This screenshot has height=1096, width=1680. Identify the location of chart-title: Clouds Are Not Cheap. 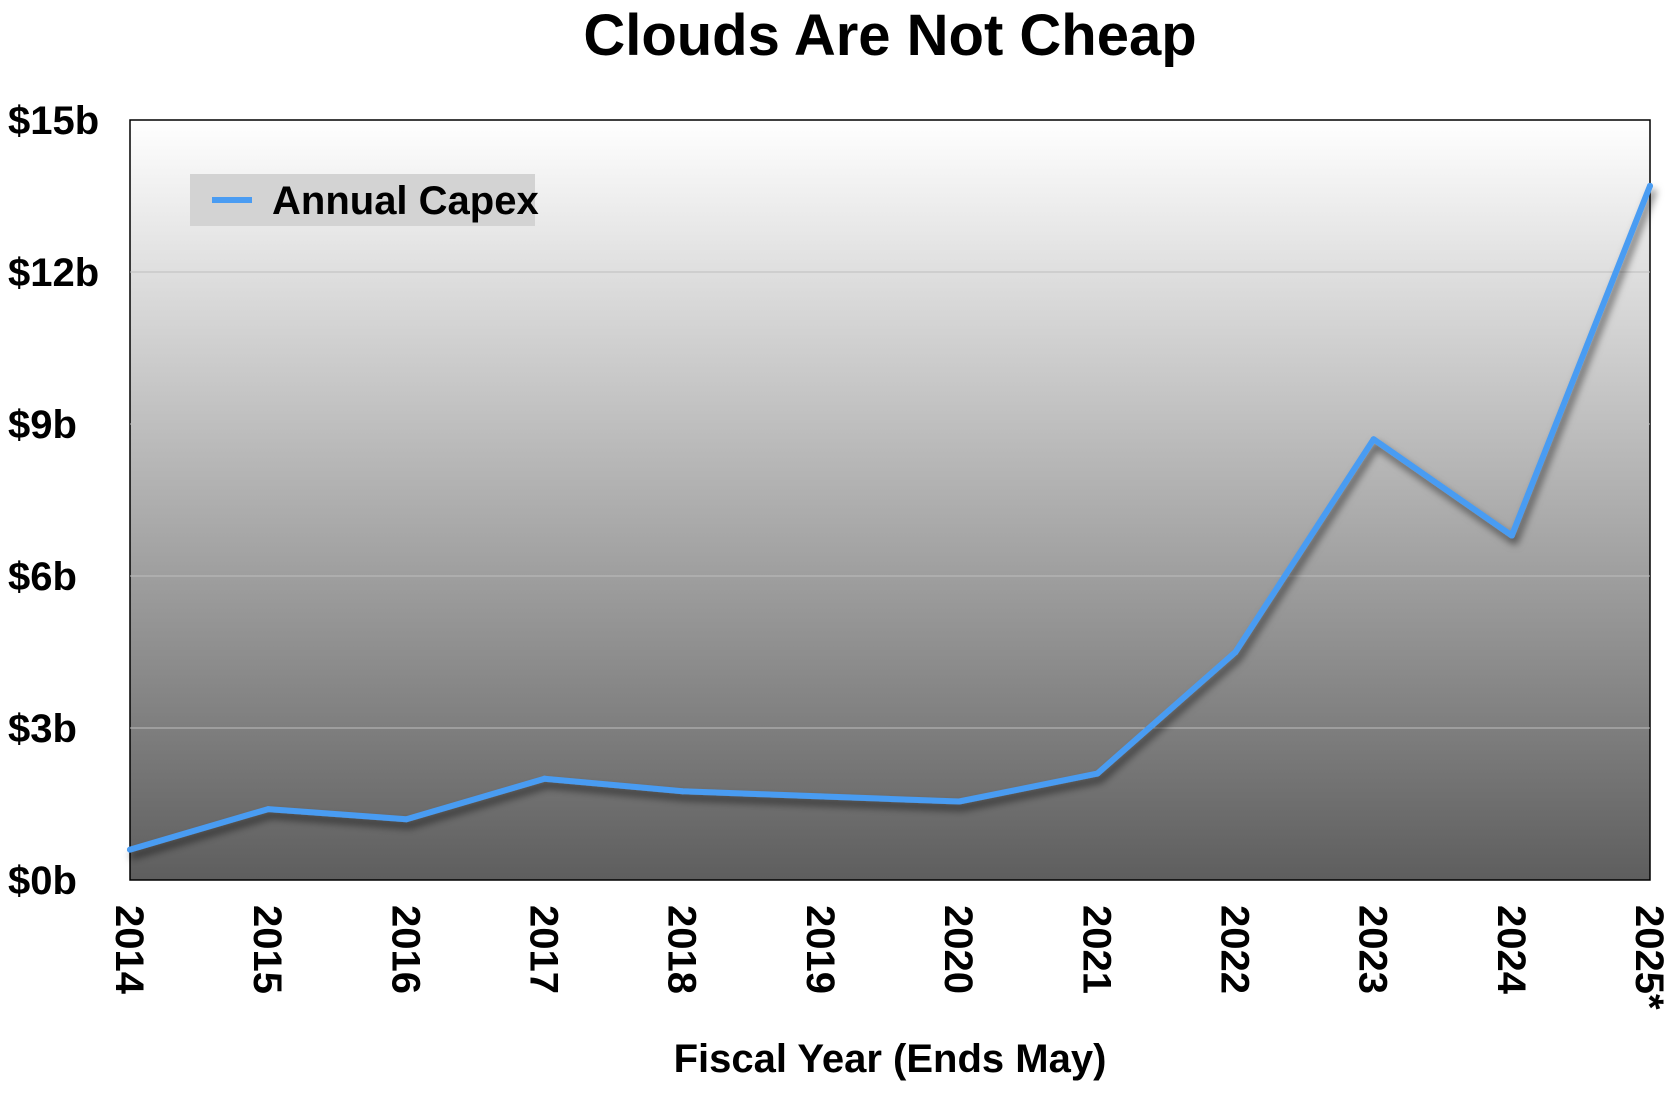
(889, 35).